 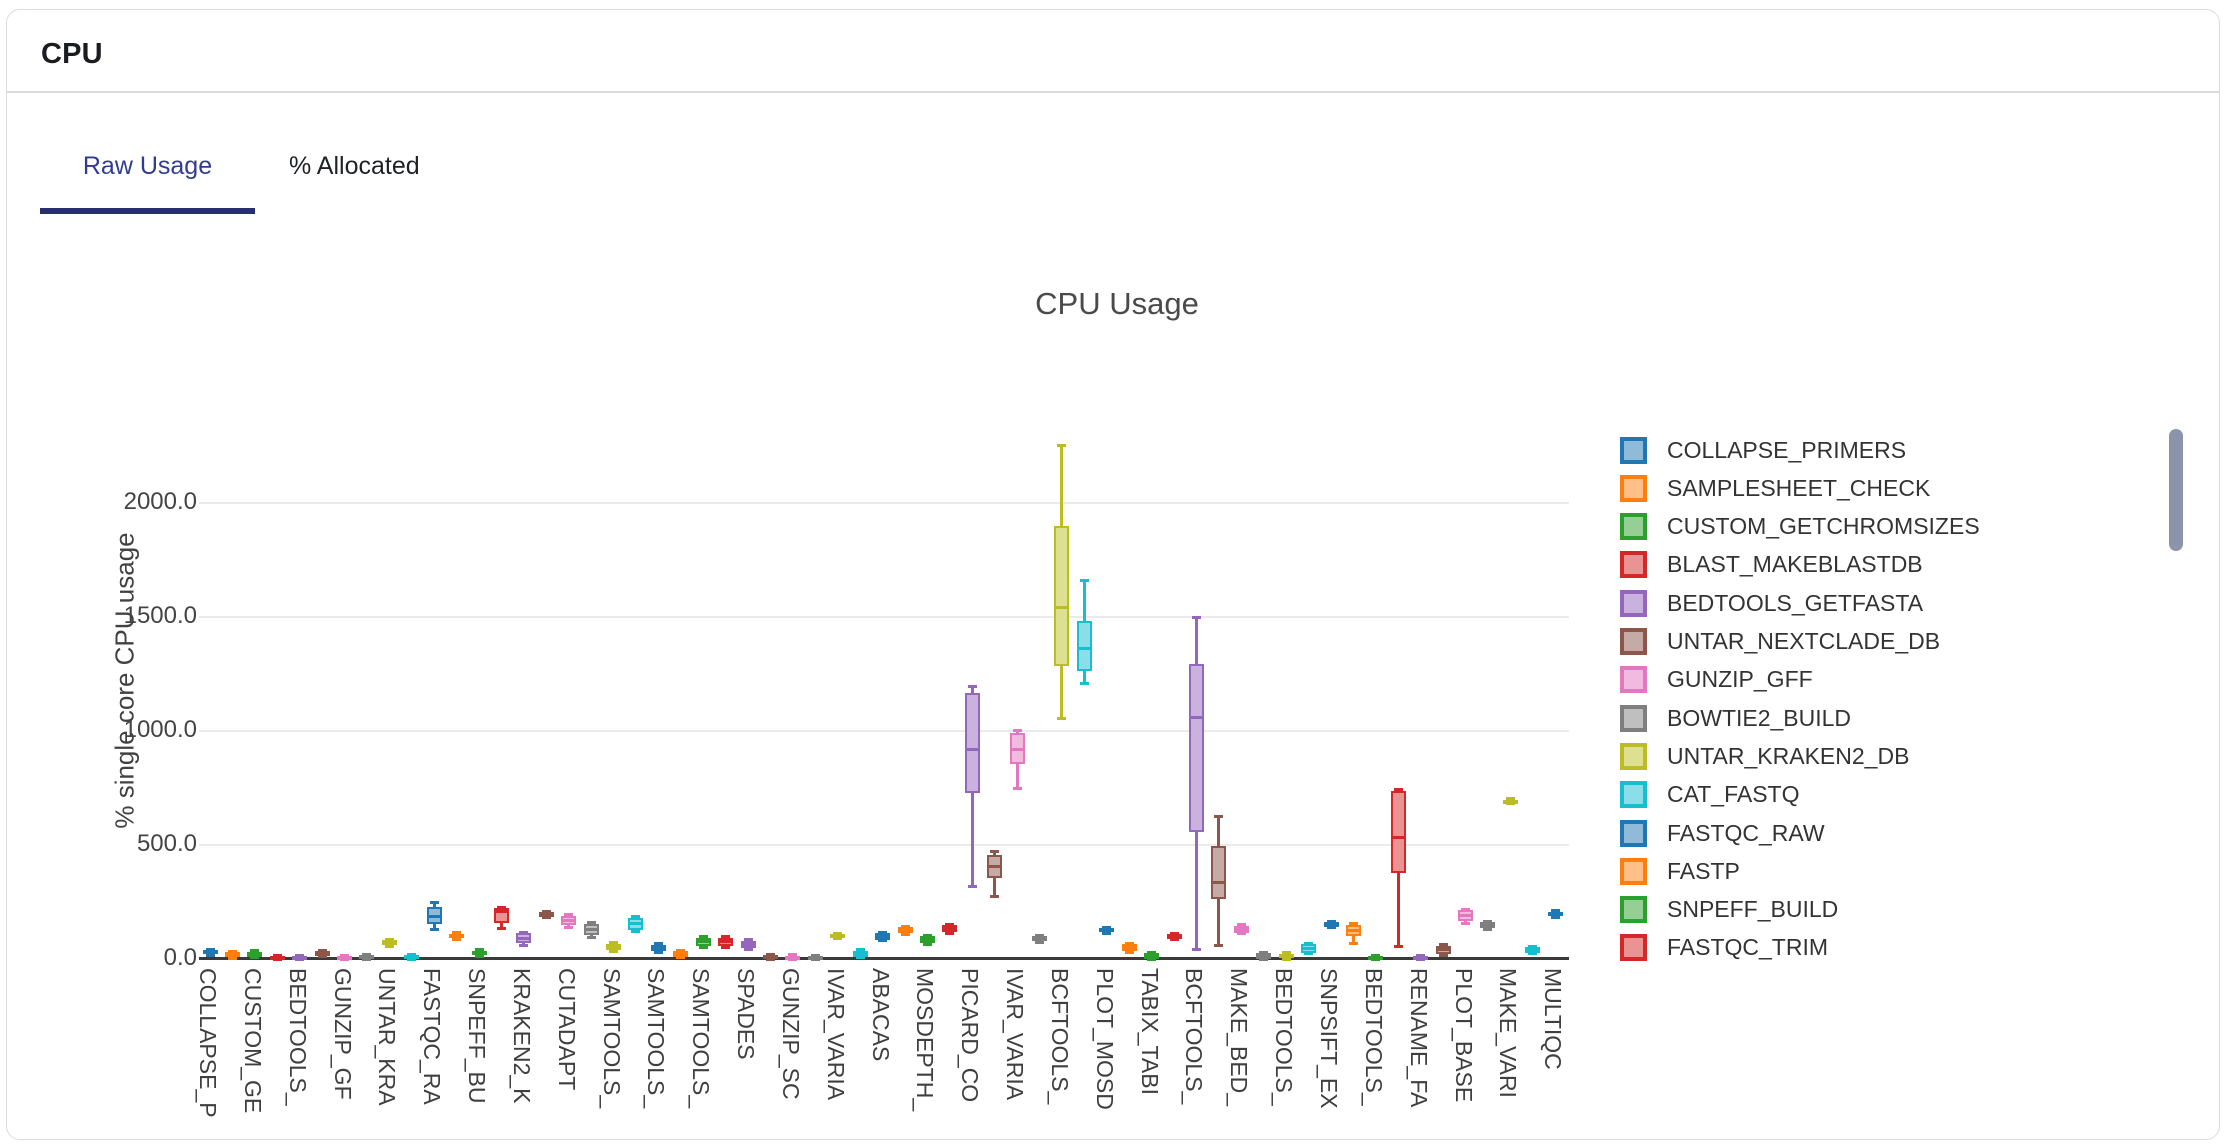 I want to click on x-tick-label: BCFTOOLS_, so click(x=1059, y=1036).